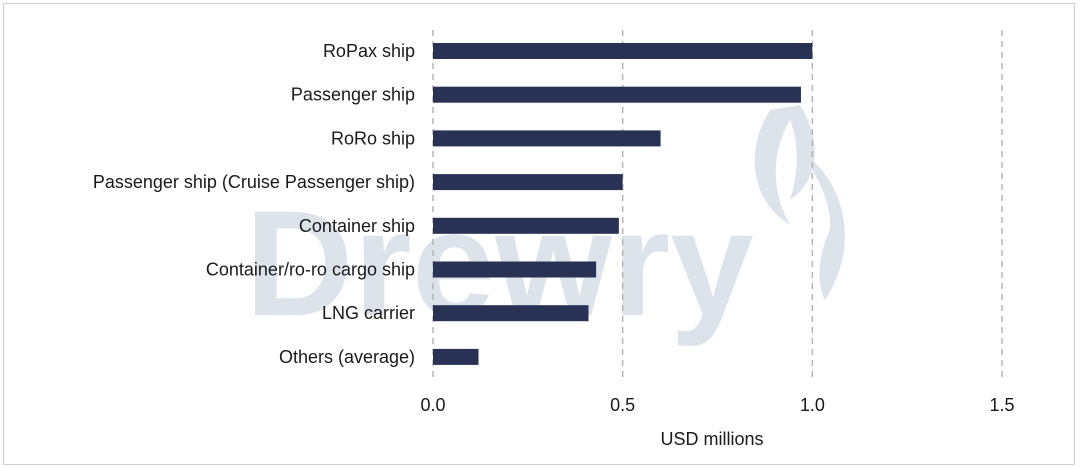  I want to click on x-tick-label: 1.5, so click(1001, 405).